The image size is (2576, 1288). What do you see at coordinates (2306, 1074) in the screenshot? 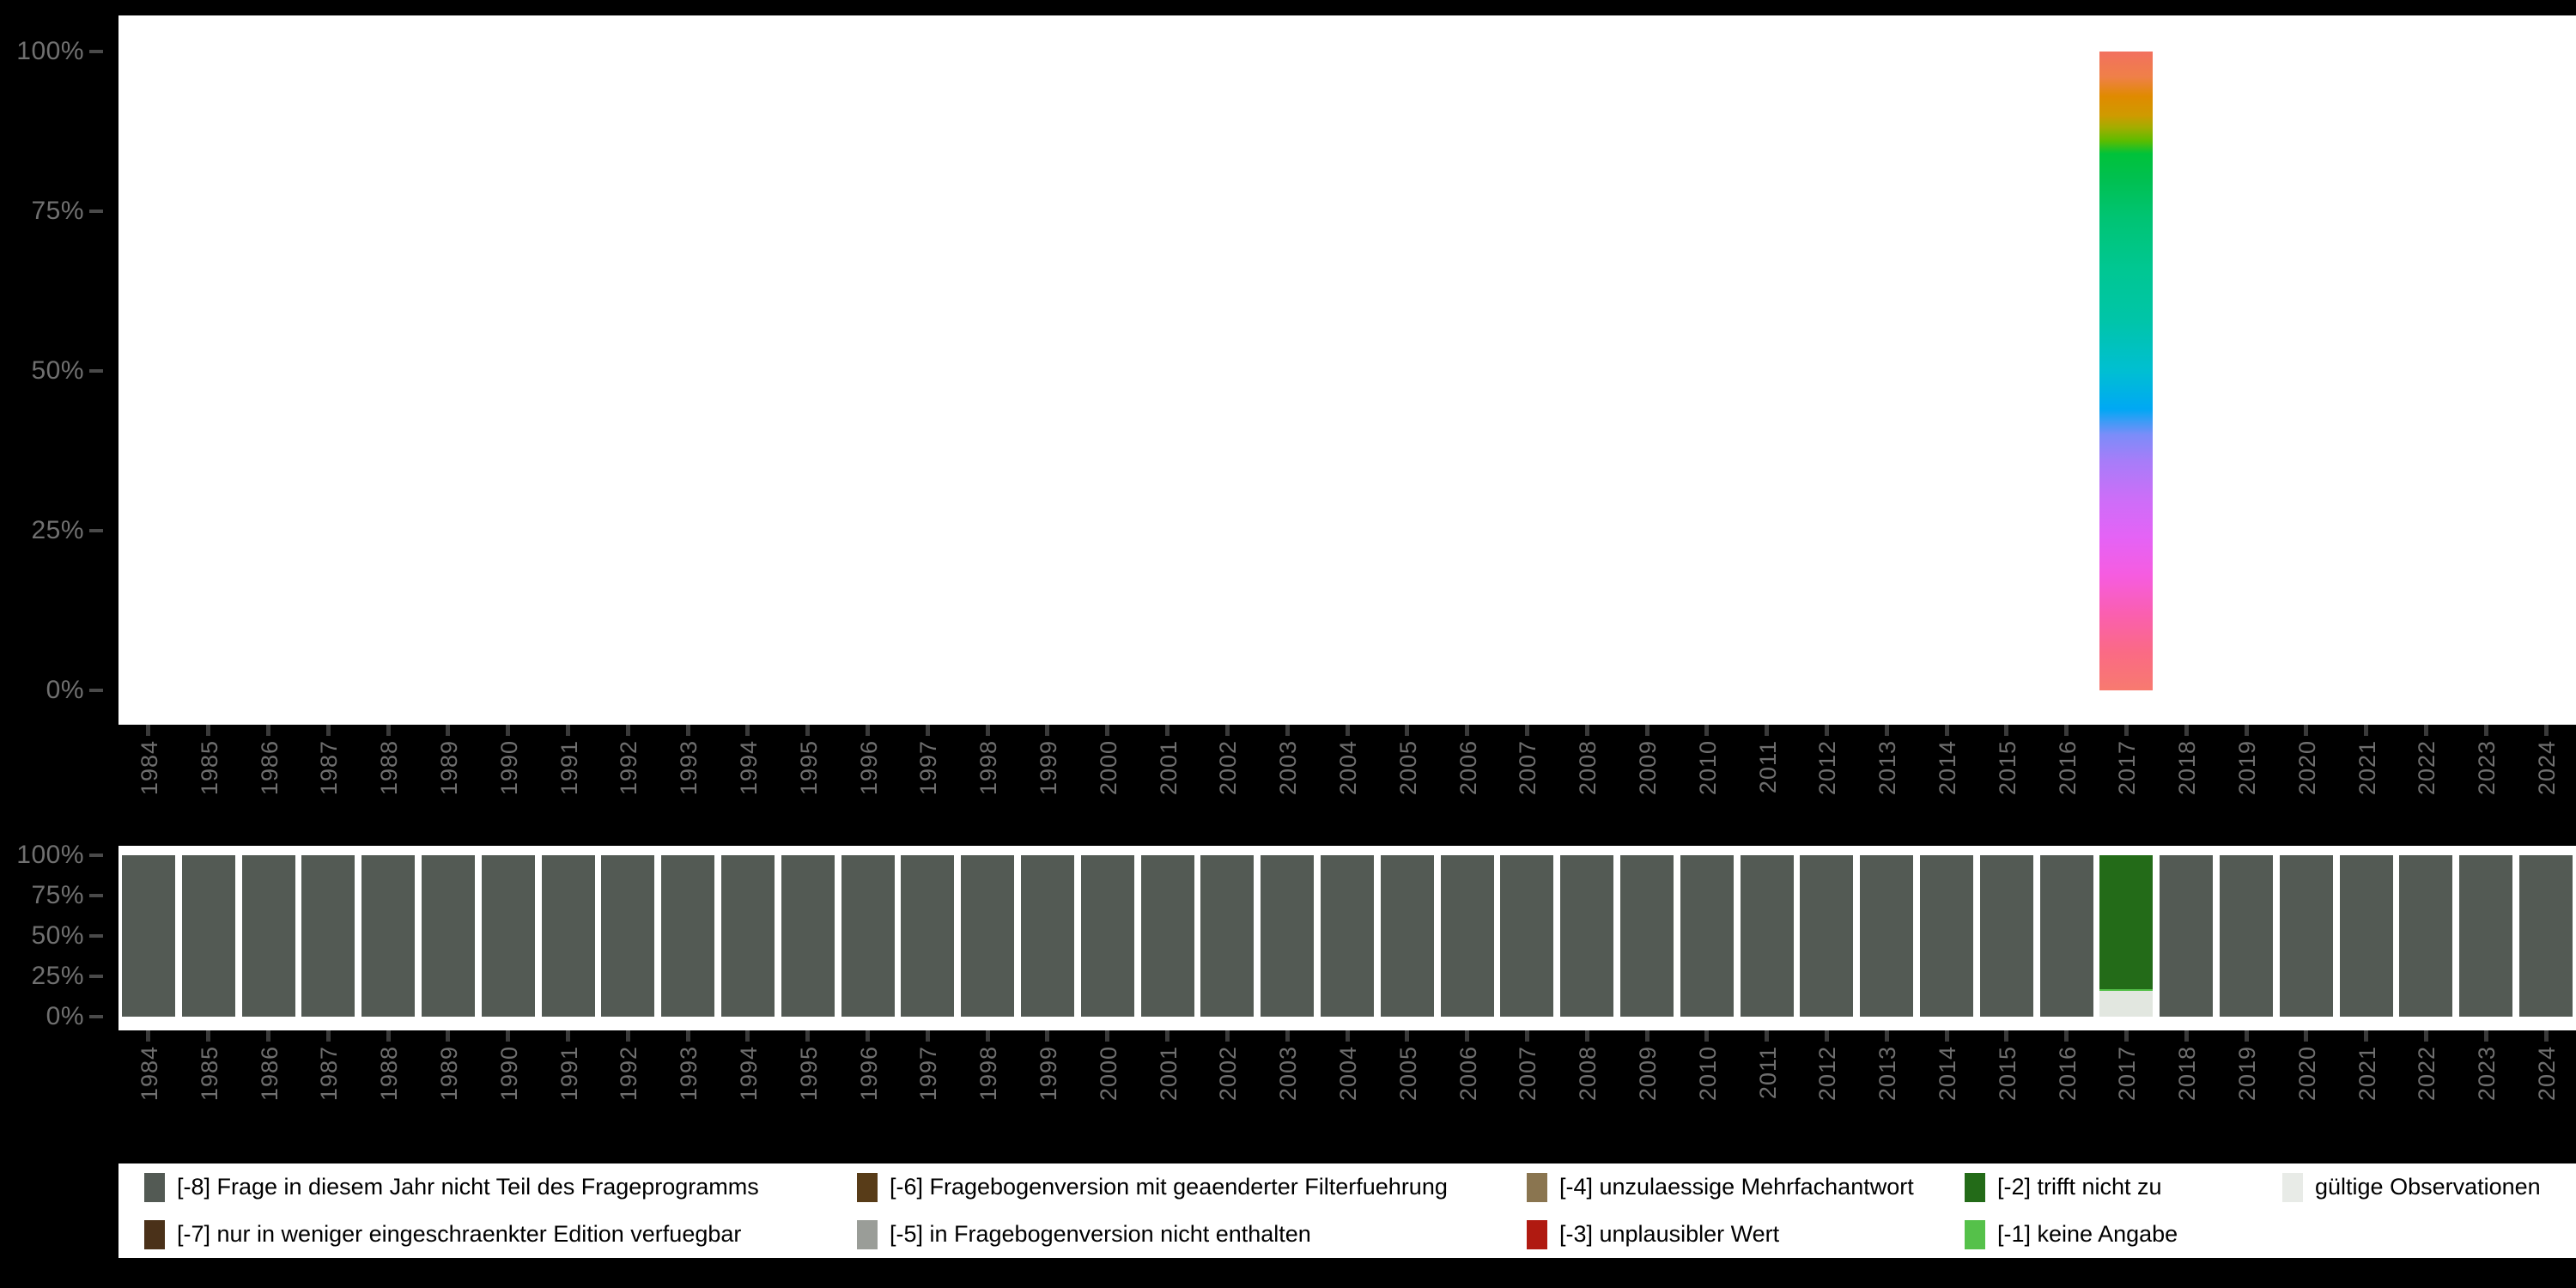
I see `bottom-x-label-2020: 2020` at bounding box center [2306, 1074].